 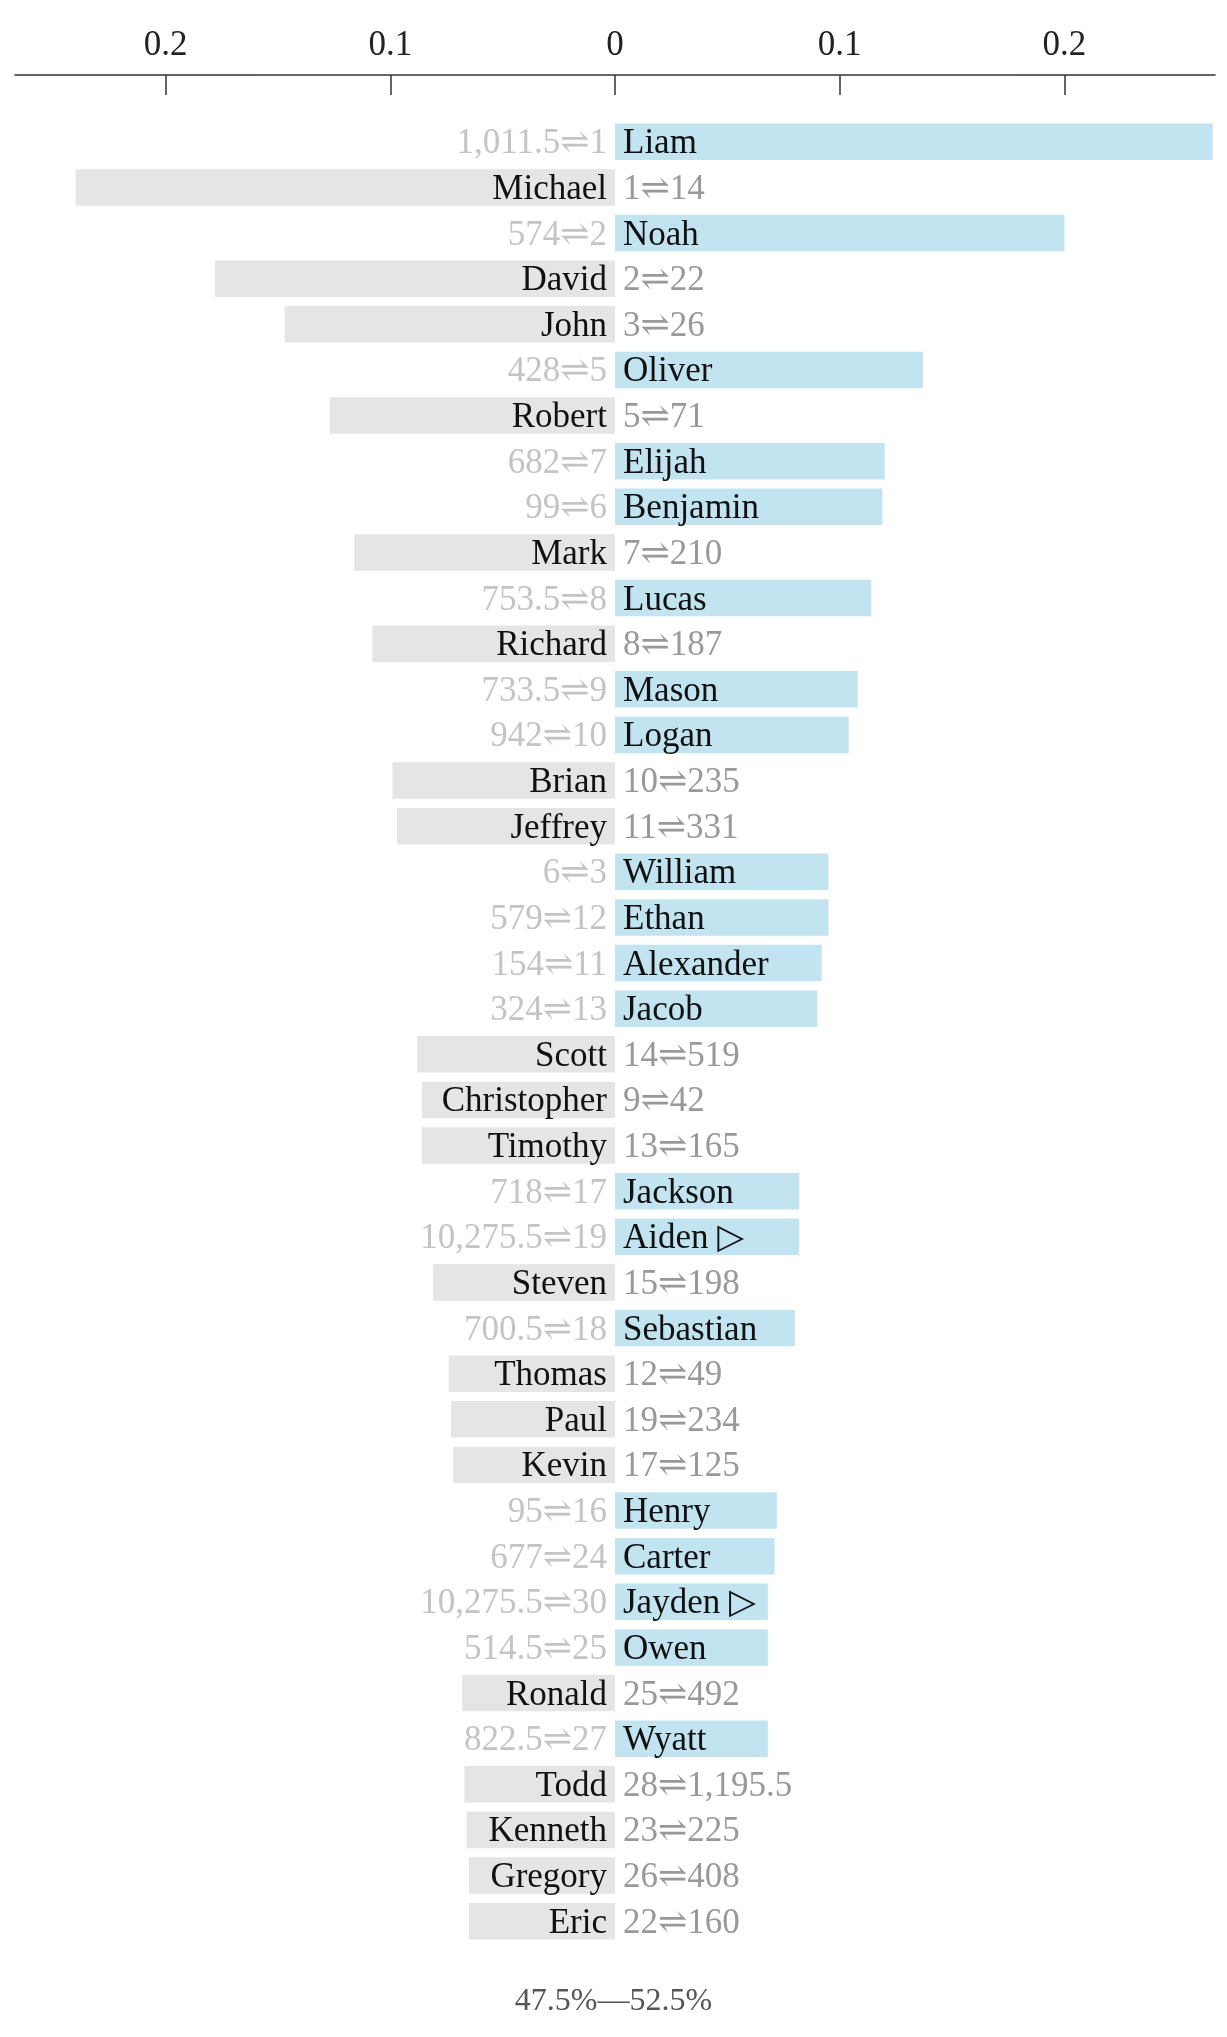 What do you see at coordinates (690, 1328) in the screenshot?
I see `y-tick-label: Sebastian` at bounding box center [690, 1328].